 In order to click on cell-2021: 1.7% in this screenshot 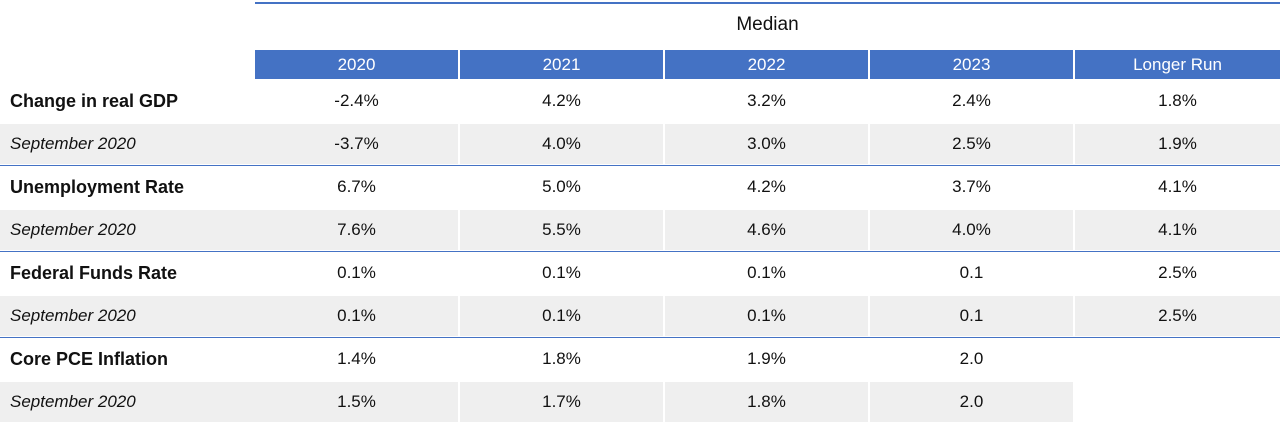, I will do `click(561, 401)`.